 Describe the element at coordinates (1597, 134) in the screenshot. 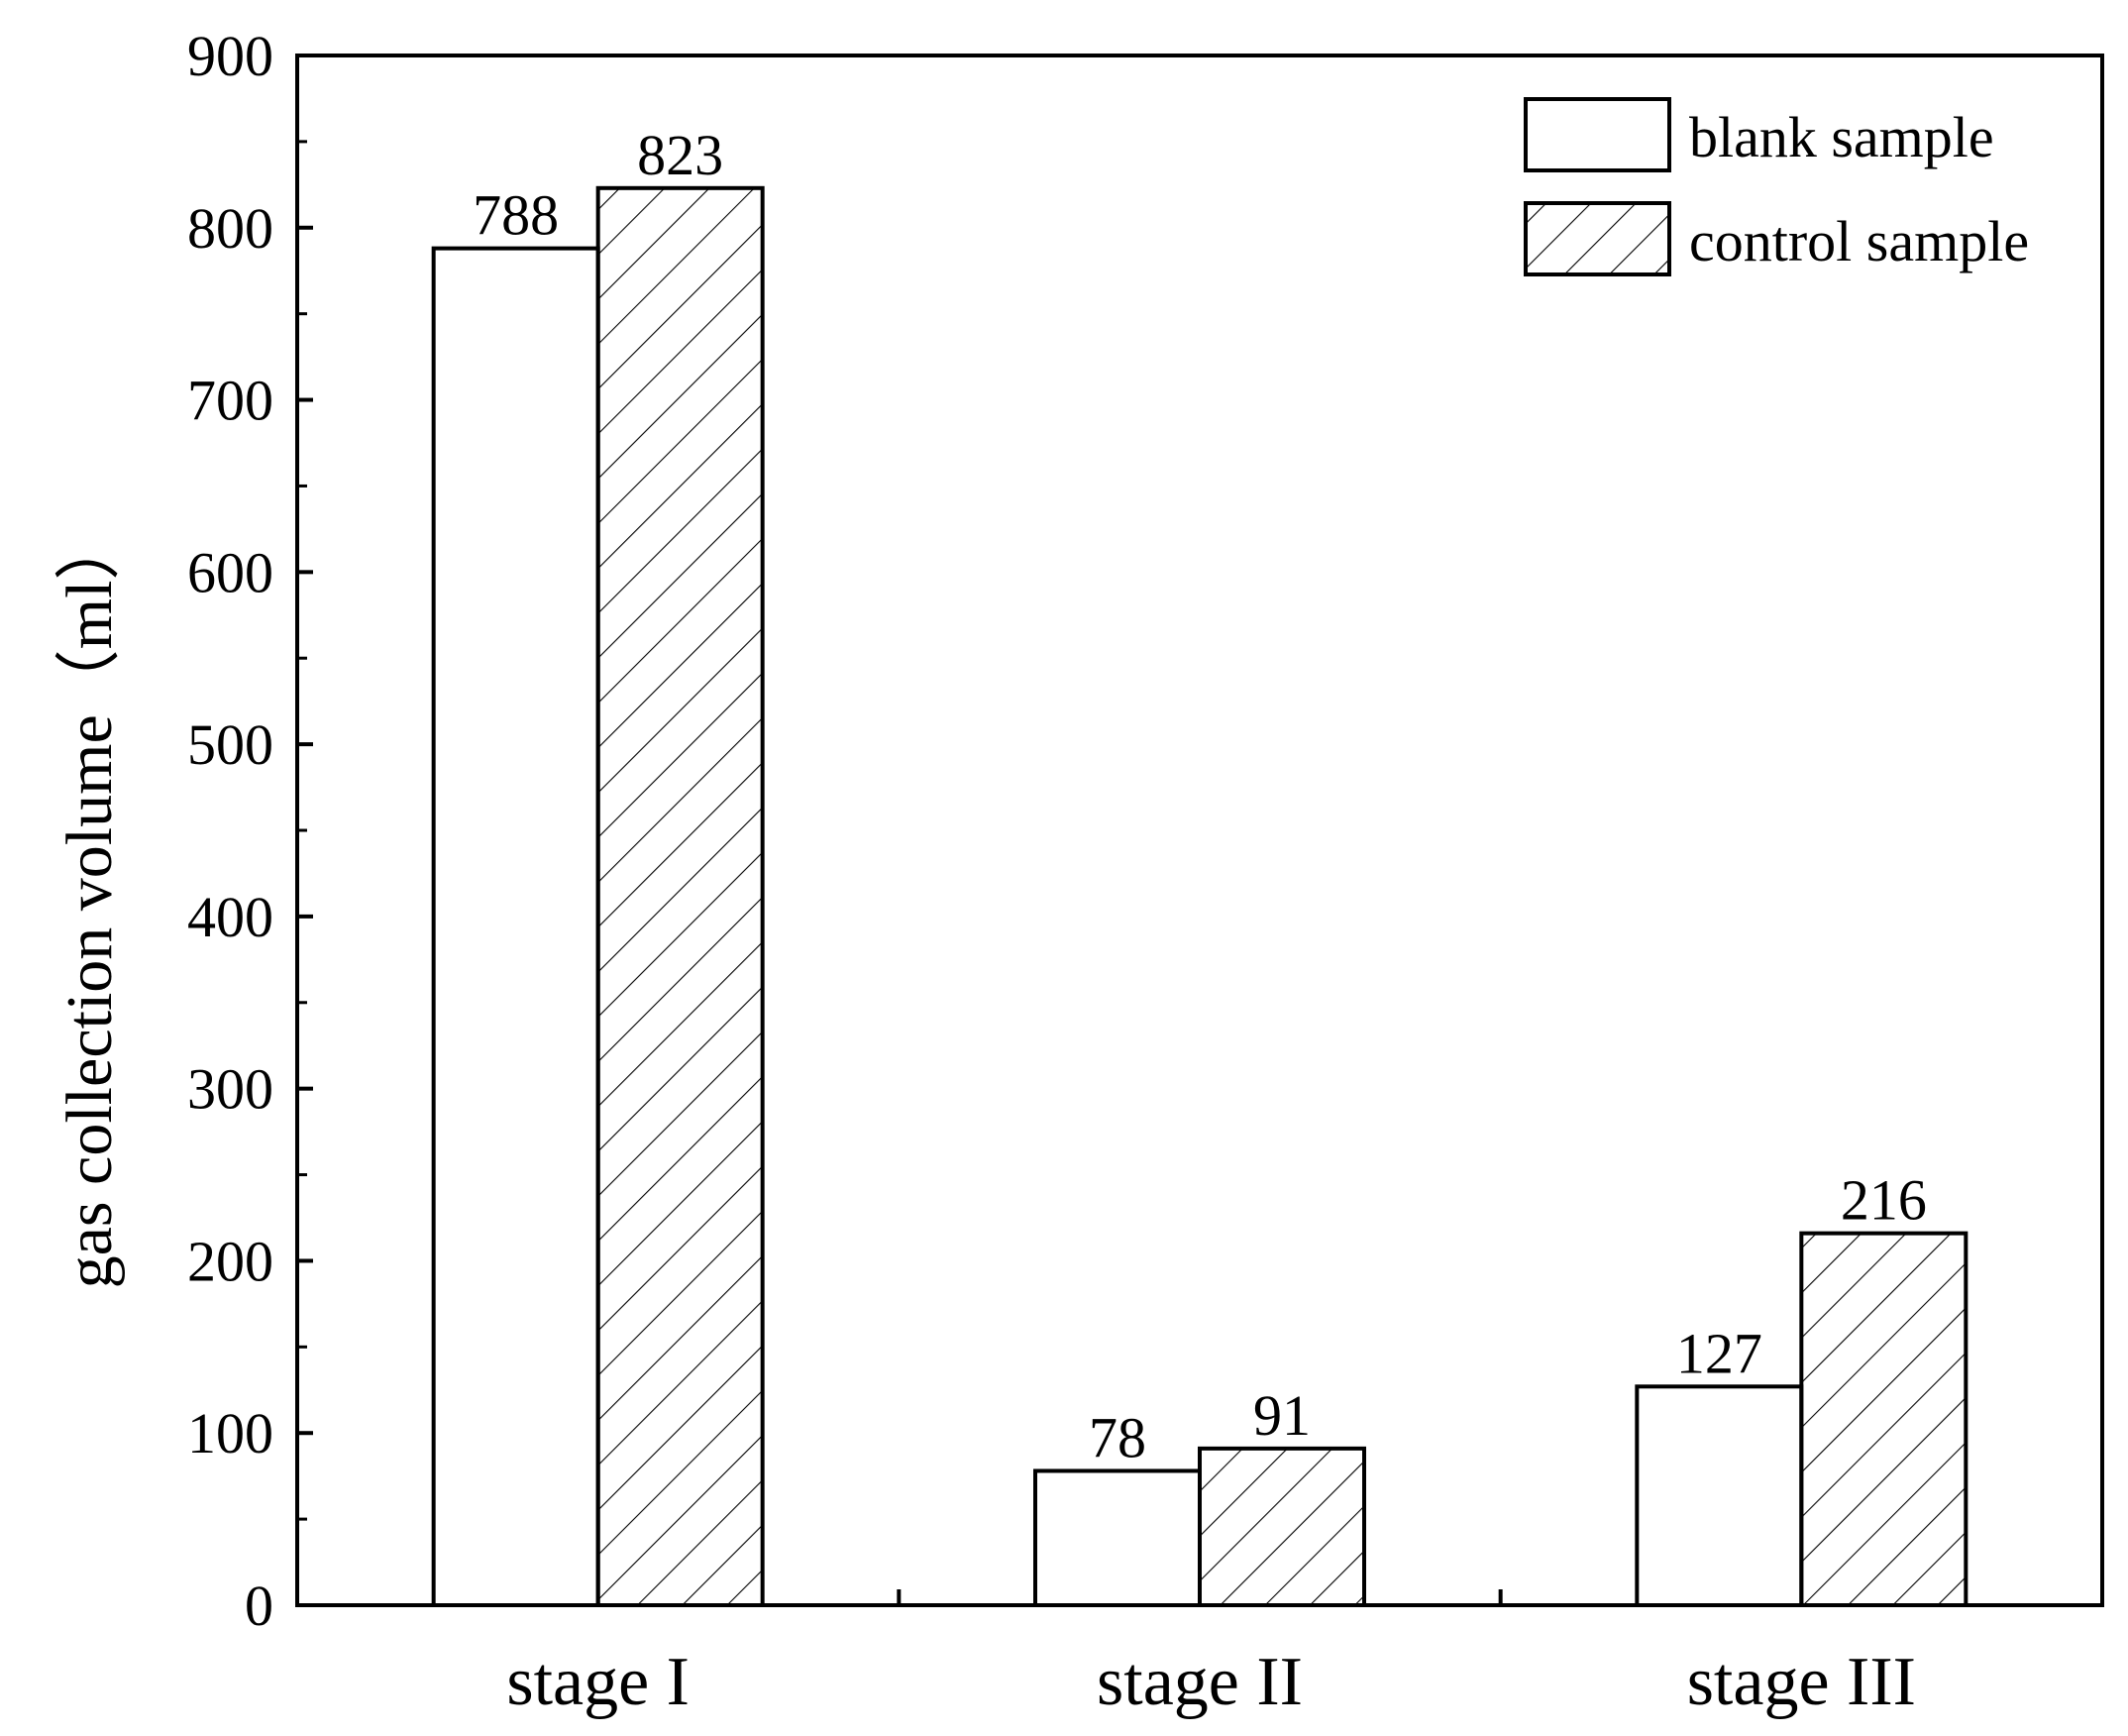

I see `legend-swatch-blank-sample` at that location.